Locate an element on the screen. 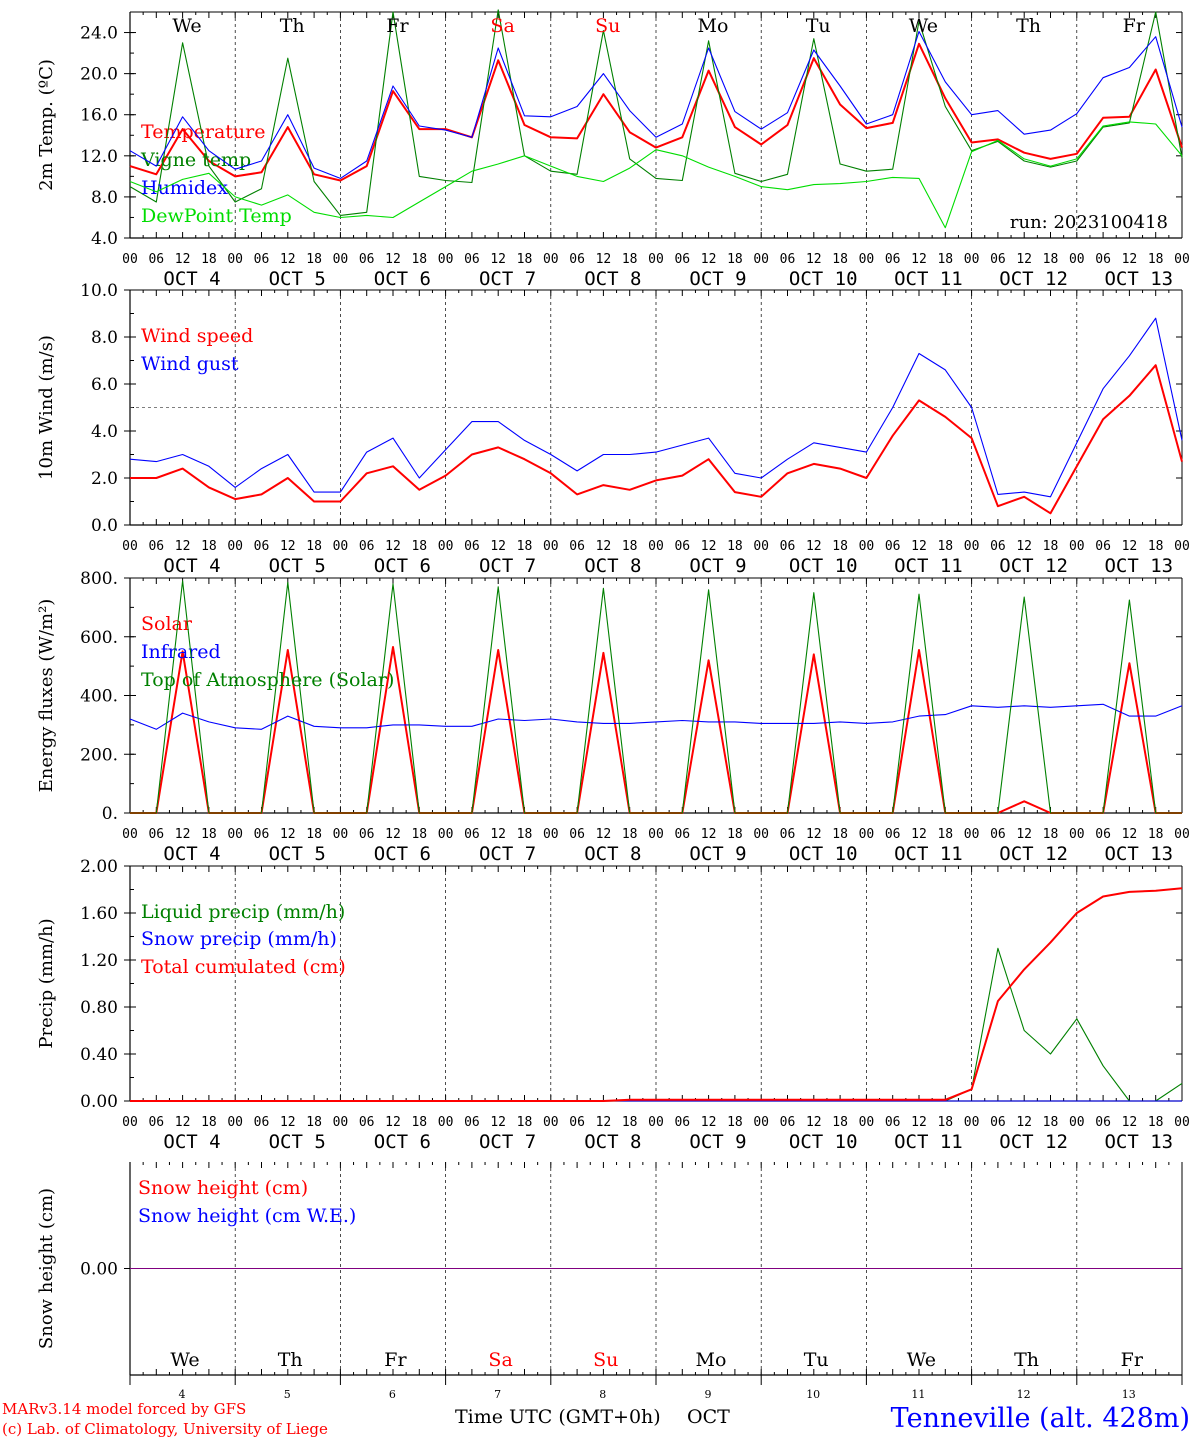 This screenshot has width=1194, height=1440. month-label: OCT is located at coordinates (708, 1417).